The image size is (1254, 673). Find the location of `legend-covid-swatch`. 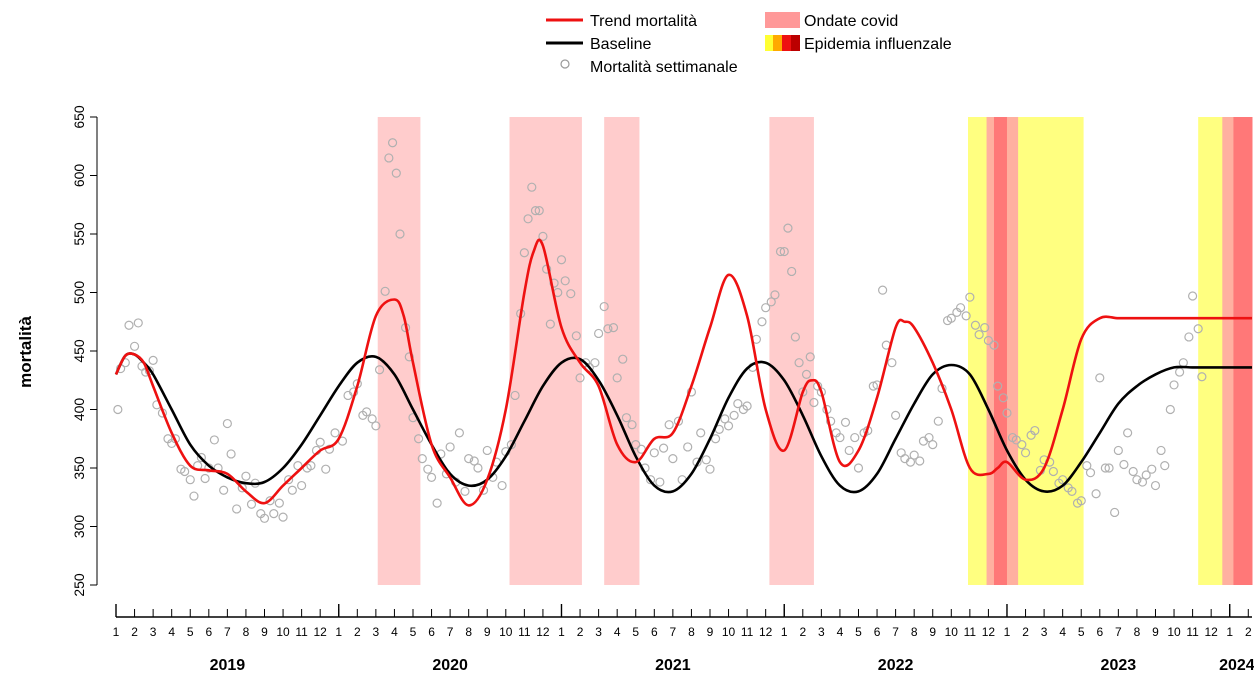

legend-covid-swatch is located at coordinates (782, 20).